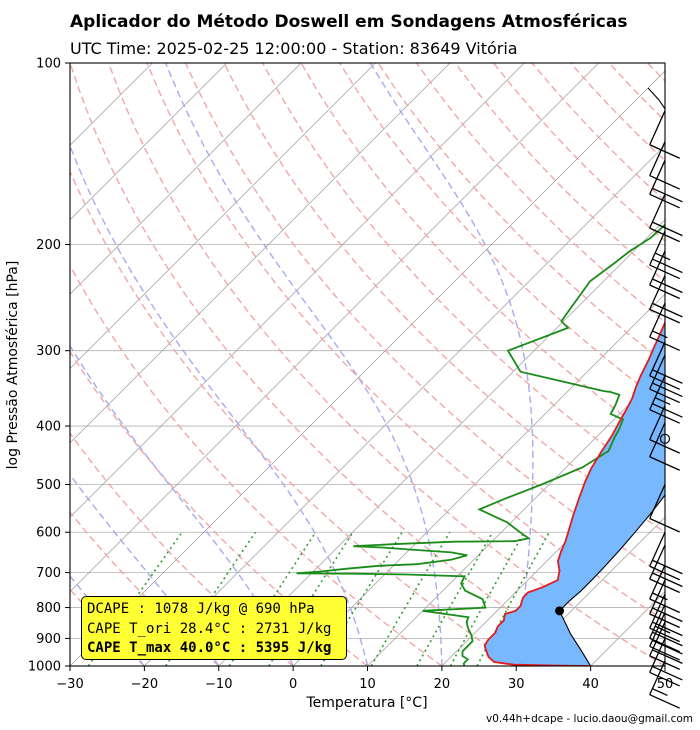 The height and width of the screenshot is (730, 700). Describe the element at coordinates (516, 684) in the screenshot. I see `x-tick-label: 30` at that location.